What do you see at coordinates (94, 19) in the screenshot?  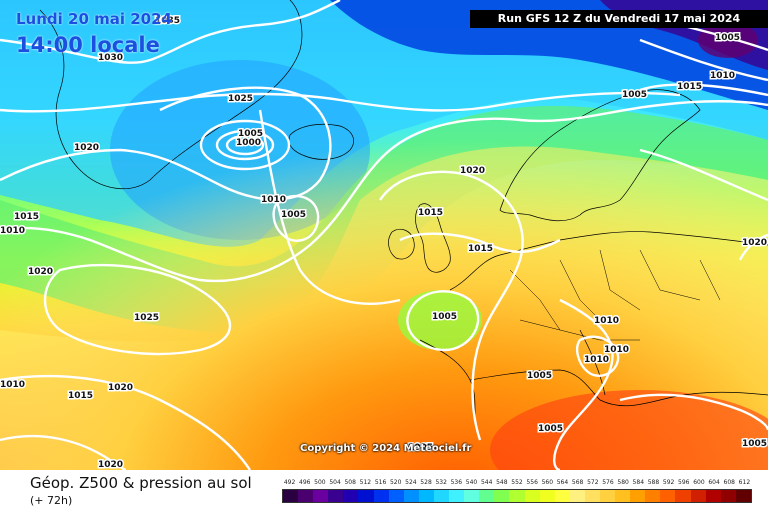 I see `forecast-date: Lundi 20 mai 2024` at bounding box center [94, 19].